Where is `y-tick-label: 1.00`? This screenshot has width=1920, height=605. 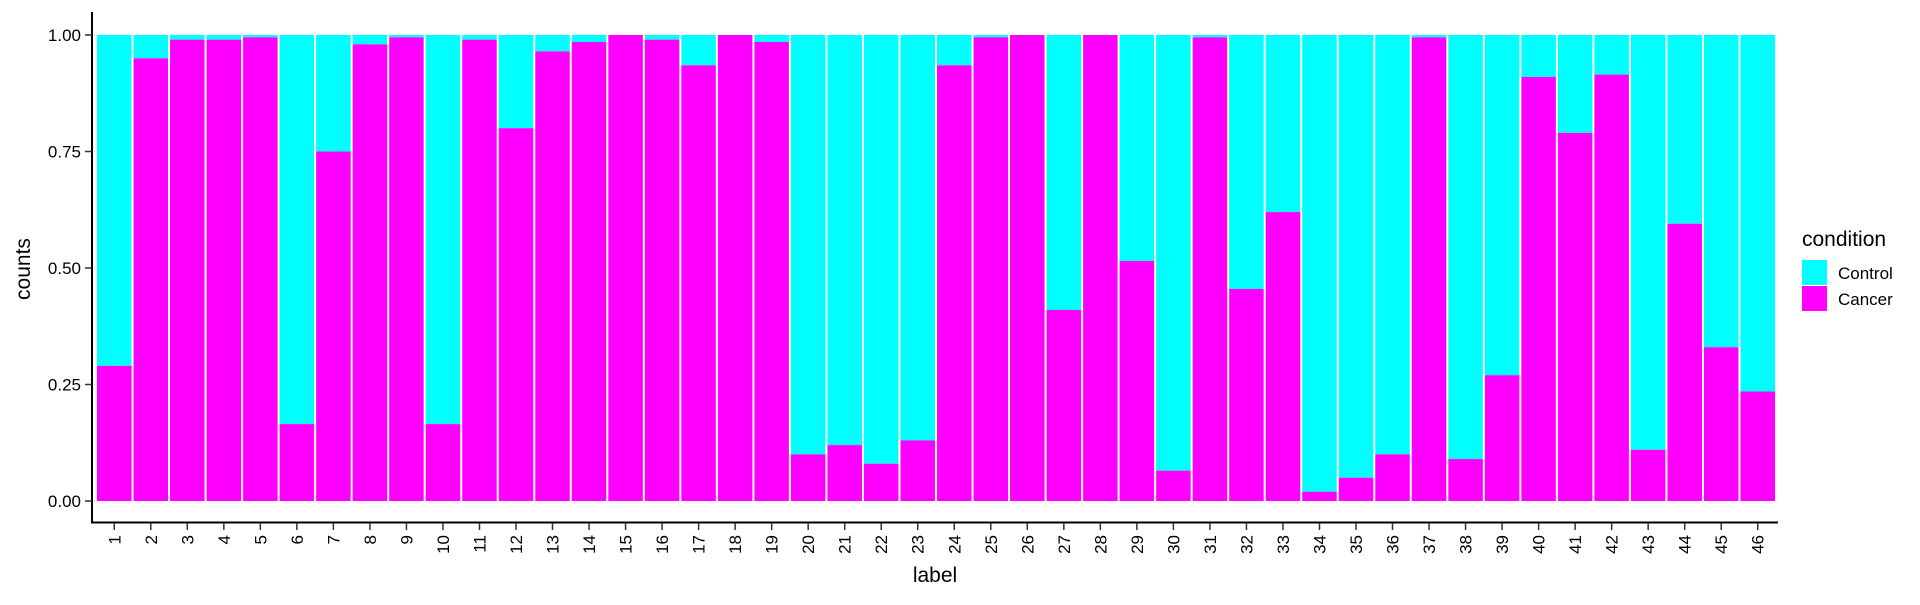 y-tick-label: 1.00 is located at coordinates (64, 35).